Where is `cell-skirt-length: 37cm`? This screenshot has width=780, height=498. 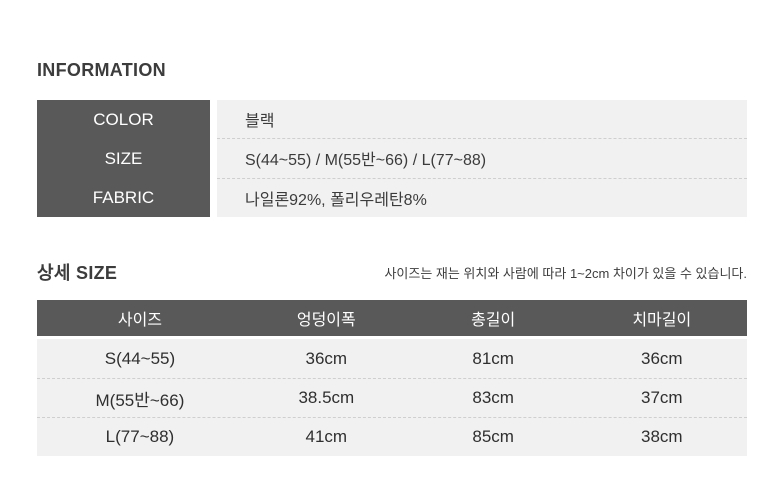 cell-skirt-length: 37cm is located at coordinates (661, 397).